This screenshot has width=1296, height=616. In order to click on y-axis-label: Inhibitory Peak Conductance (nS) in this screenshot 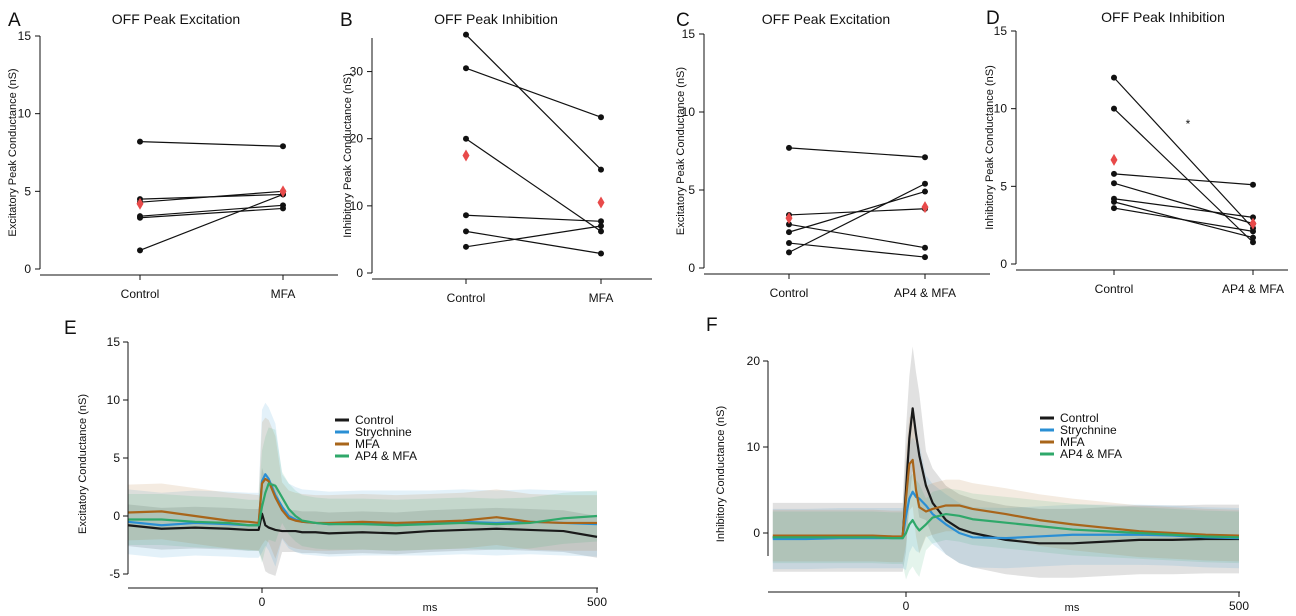, I will do `click(348, 155)`.